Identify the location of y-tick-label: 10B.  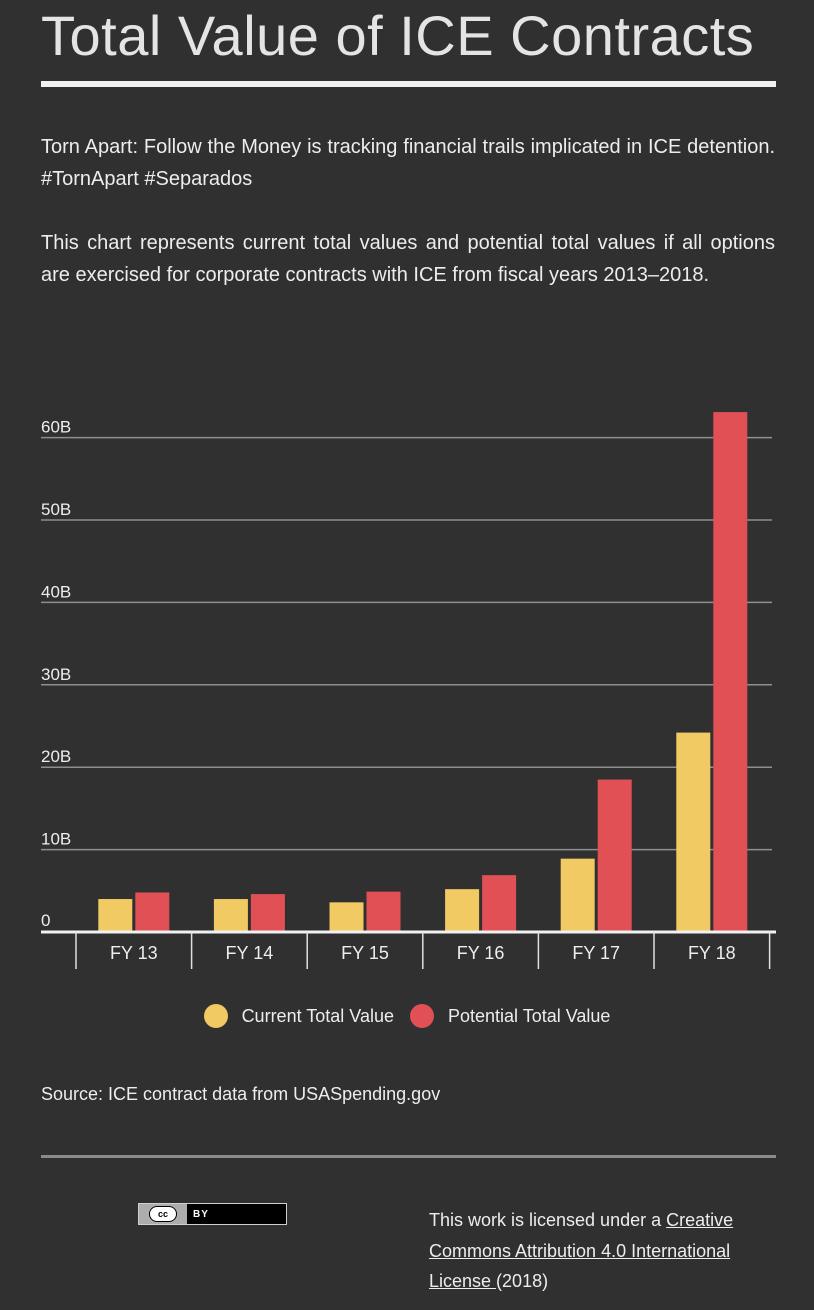
(56, 839).